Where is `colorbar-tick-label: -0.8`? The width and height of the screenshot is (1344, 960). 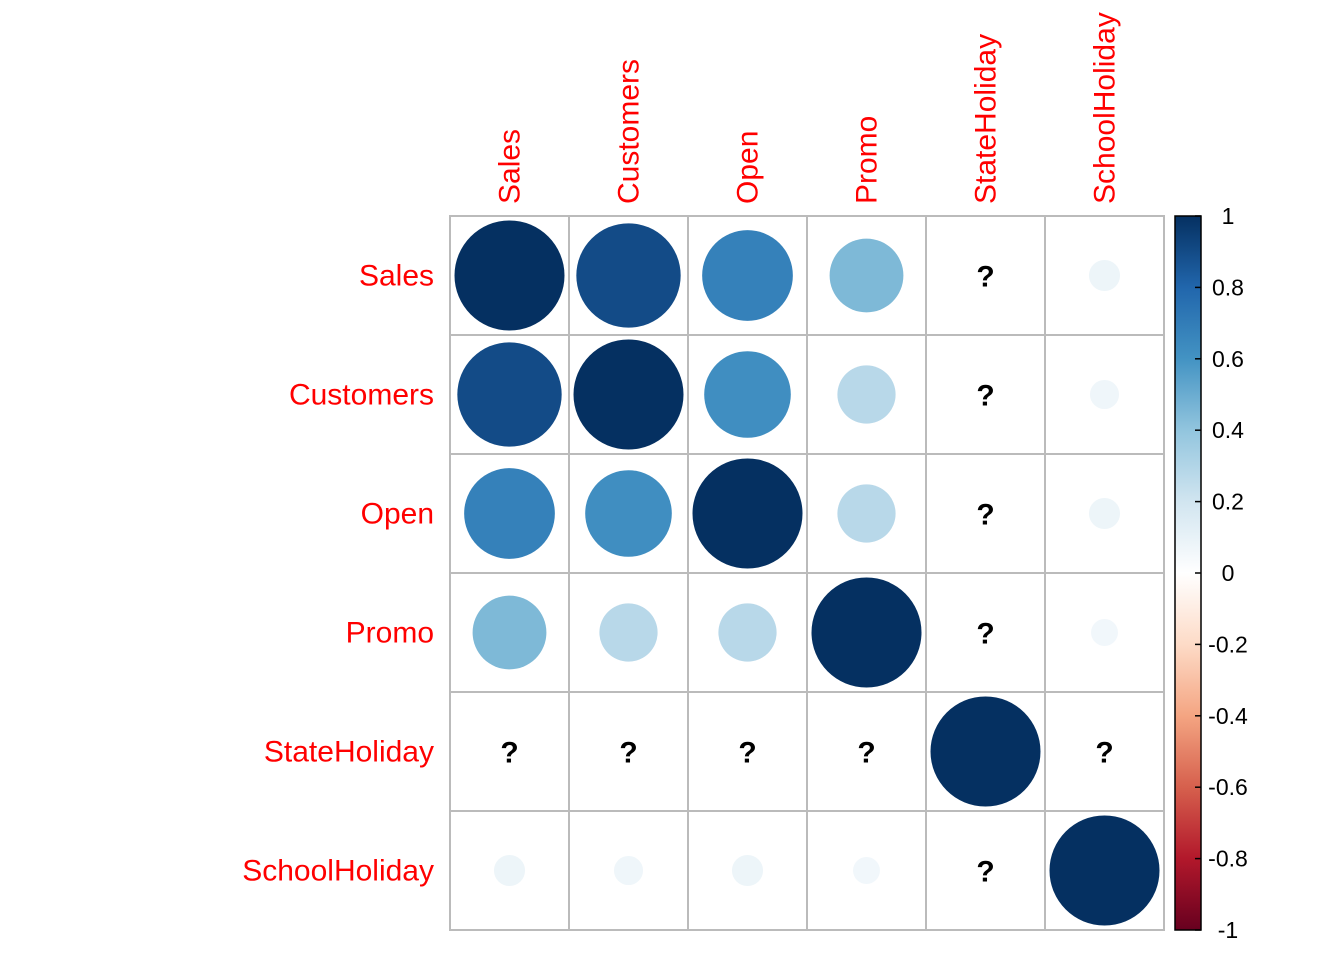
colorbar-tick-label: -0.8 is located at coordinates (1228, 859).